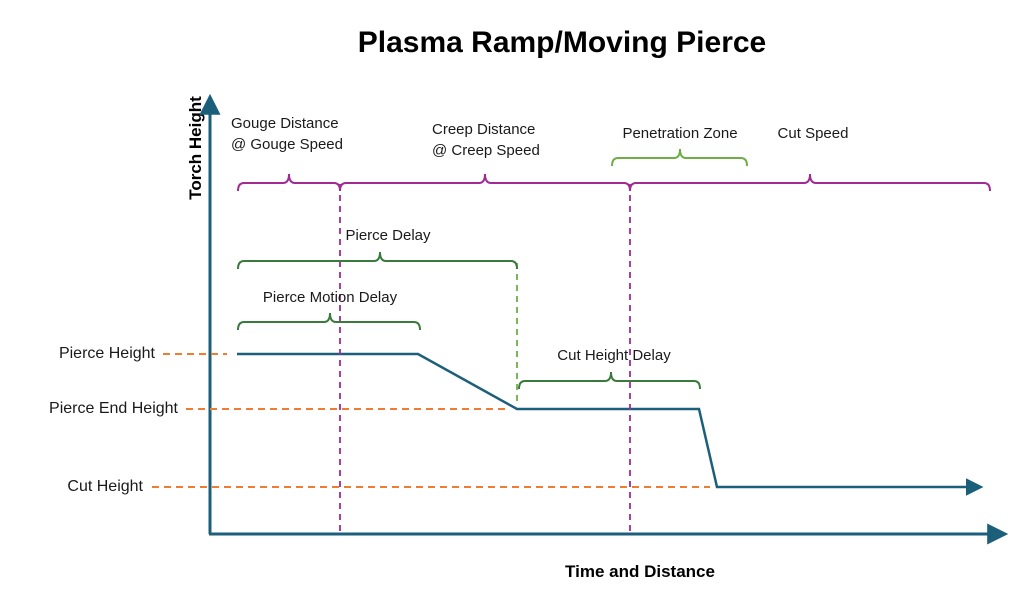 The width and height of the screenshot is (1032, 596). What do you see at coordinates (614, 355) in the screenshot?
I see `cut-height-delay-label: Cut Height Delay` at bounding box center [614, 355].